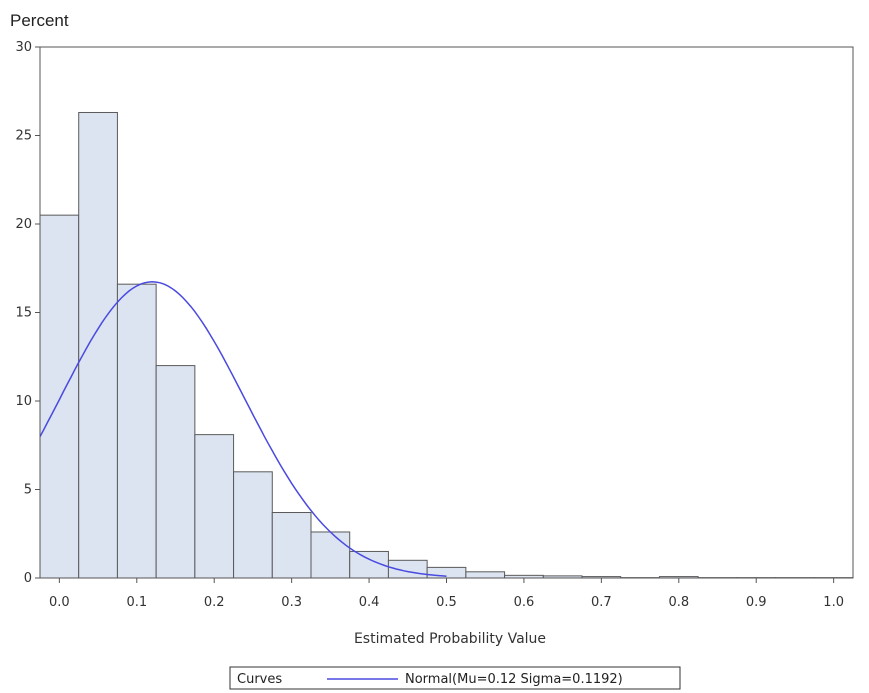  I want to click on legend-box, so click(455, 678).